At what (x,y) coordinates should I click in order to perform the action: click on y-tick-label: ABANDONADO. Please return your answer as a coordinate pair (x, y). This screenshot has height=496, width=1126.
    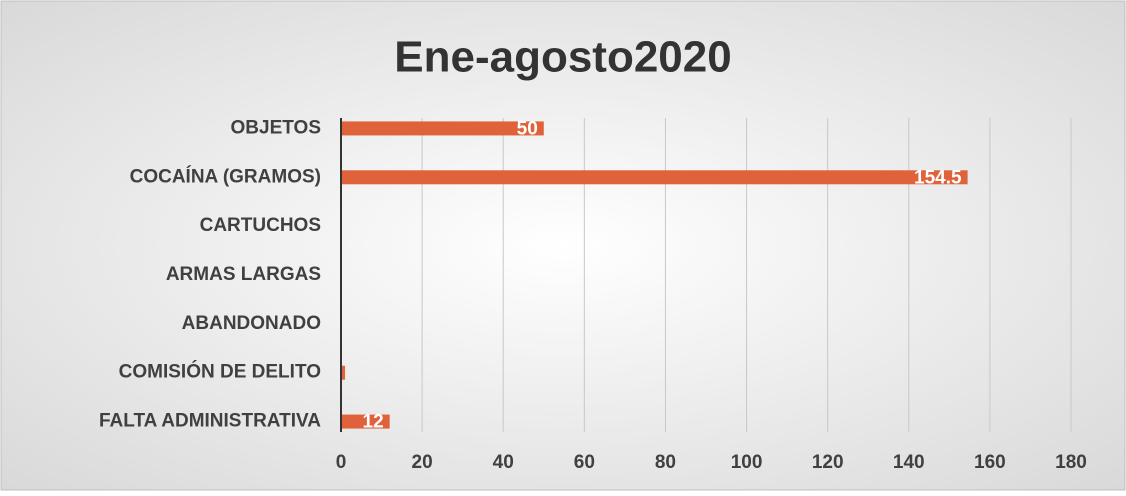
    Looking at the image, I should click on (251, 323).